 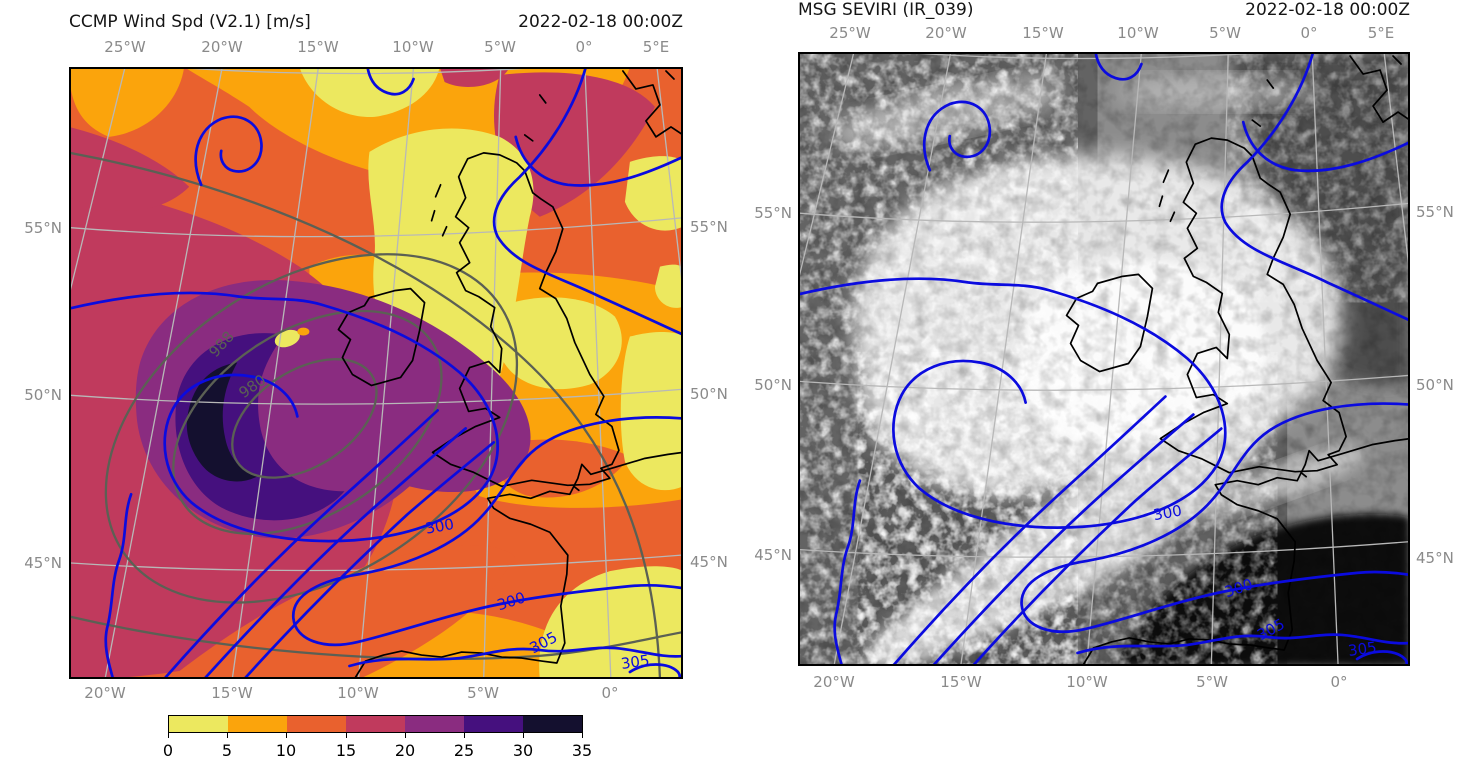 I want to click on right-panel-title: MSG SEVIRI (IR_039), so click(x=886, y=10).